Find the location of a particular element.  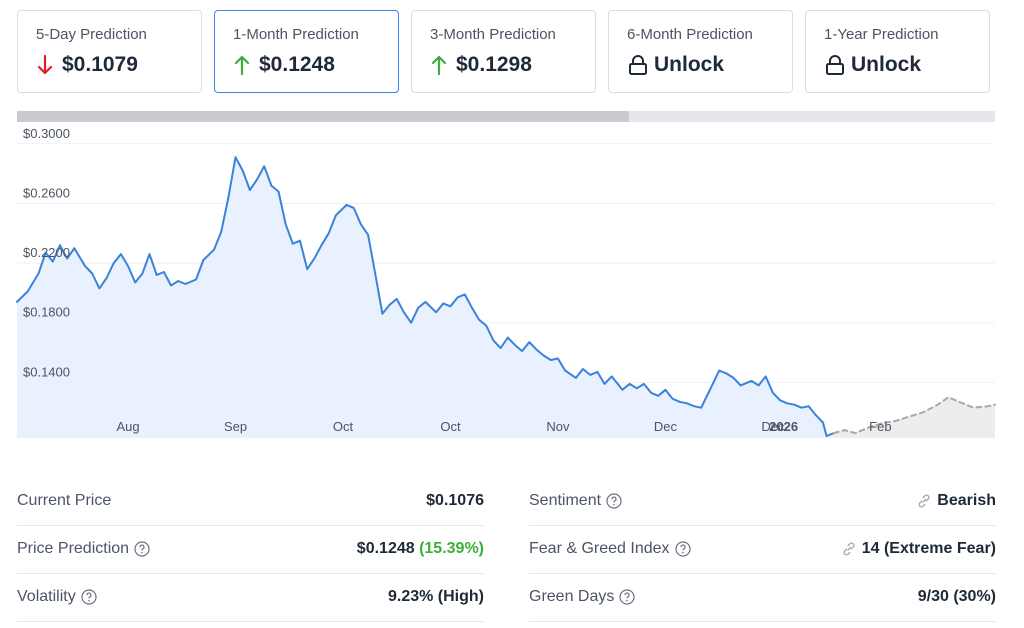

x-tick-label: Nov is located at coordinates (558, 426).